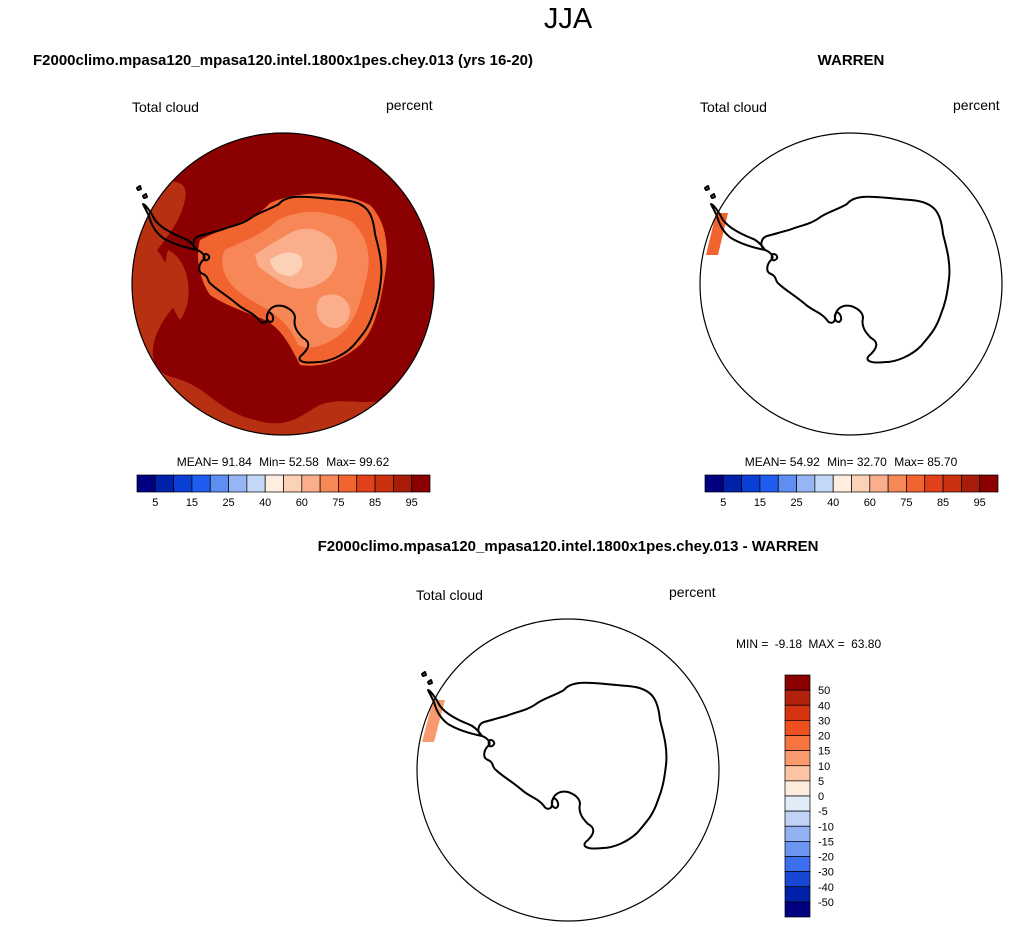 The height and width of the screenshot is (927, 1009). I want to click on panel-obs-variable-label: Total cloud, so click(733, 107).